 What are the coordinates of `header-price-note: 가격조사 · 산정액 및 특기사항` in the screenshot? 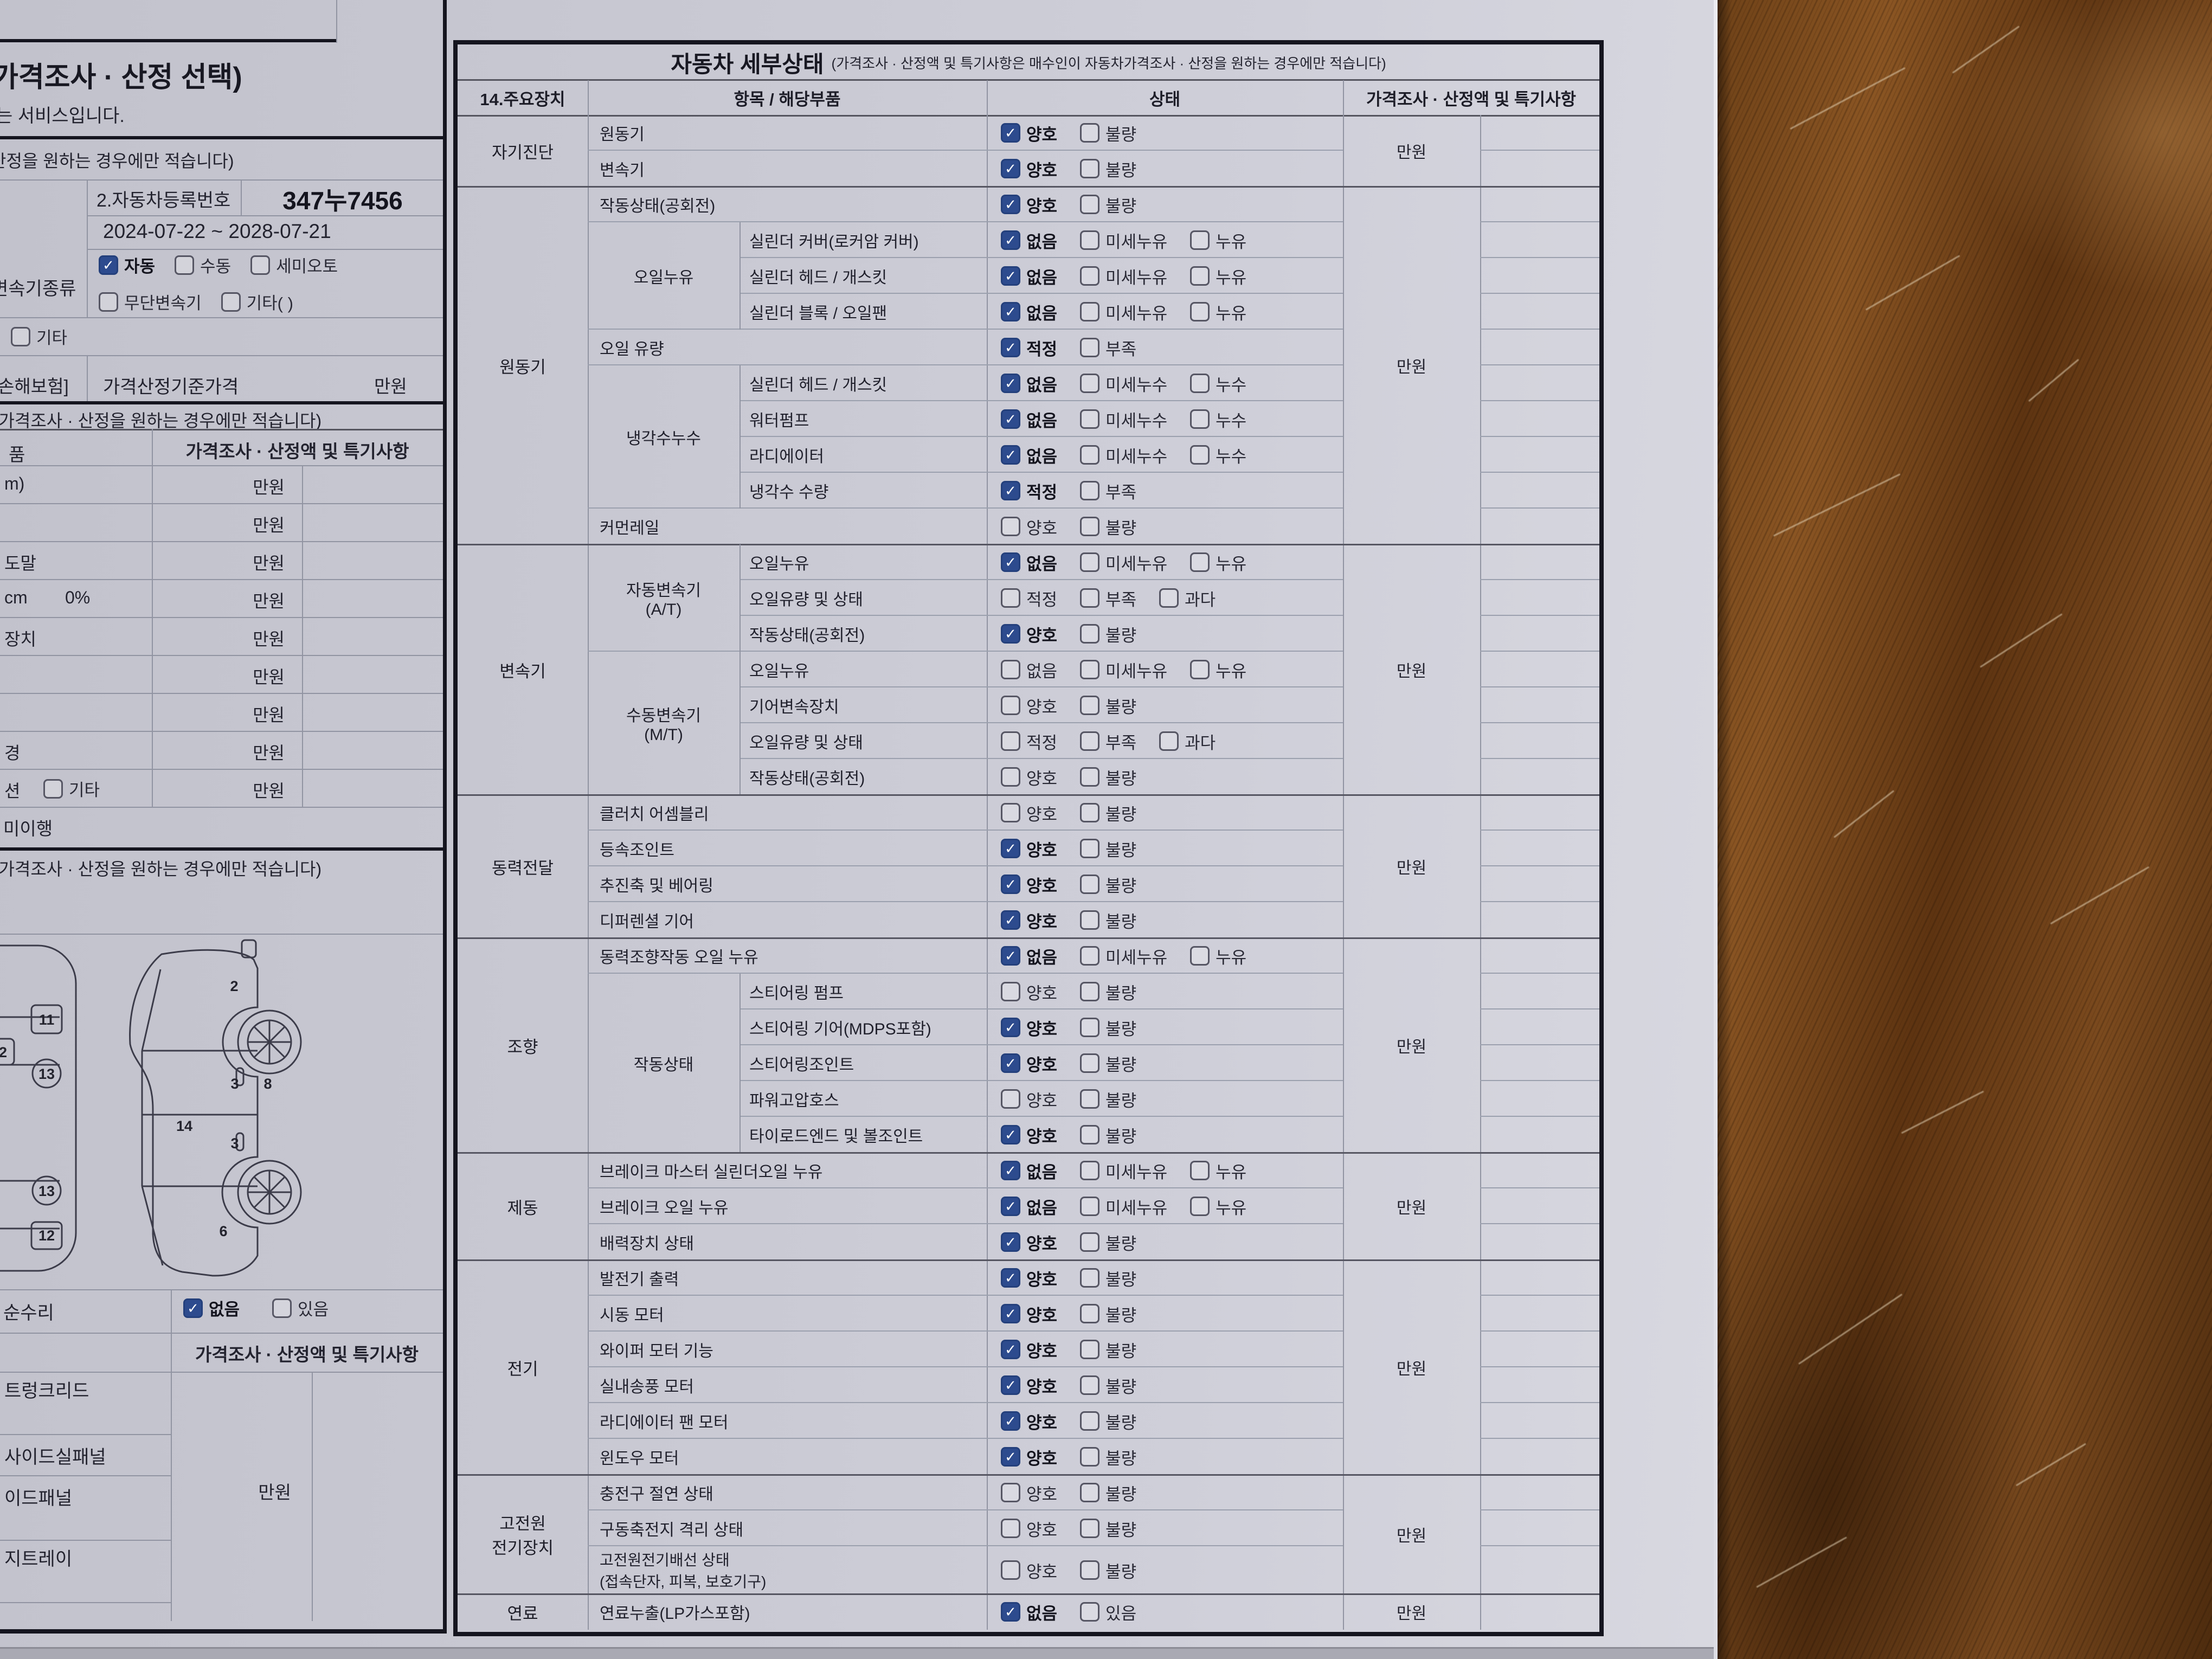 It's located at (1471, 99).